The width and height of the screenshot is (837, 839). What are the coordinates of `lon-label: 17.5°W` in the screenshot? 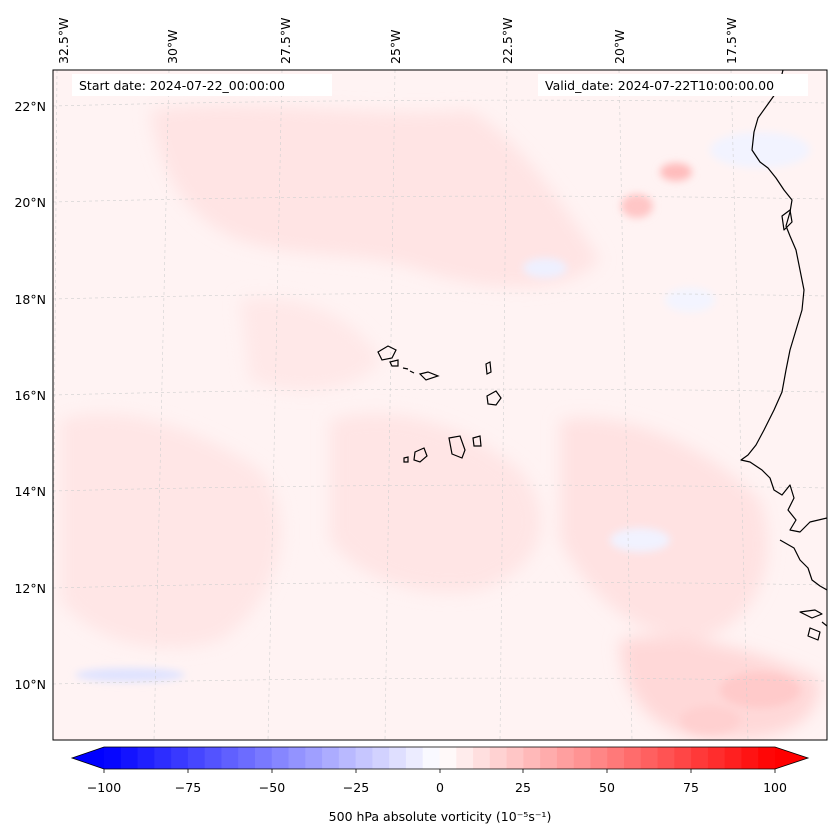 It's located at (731, 41).